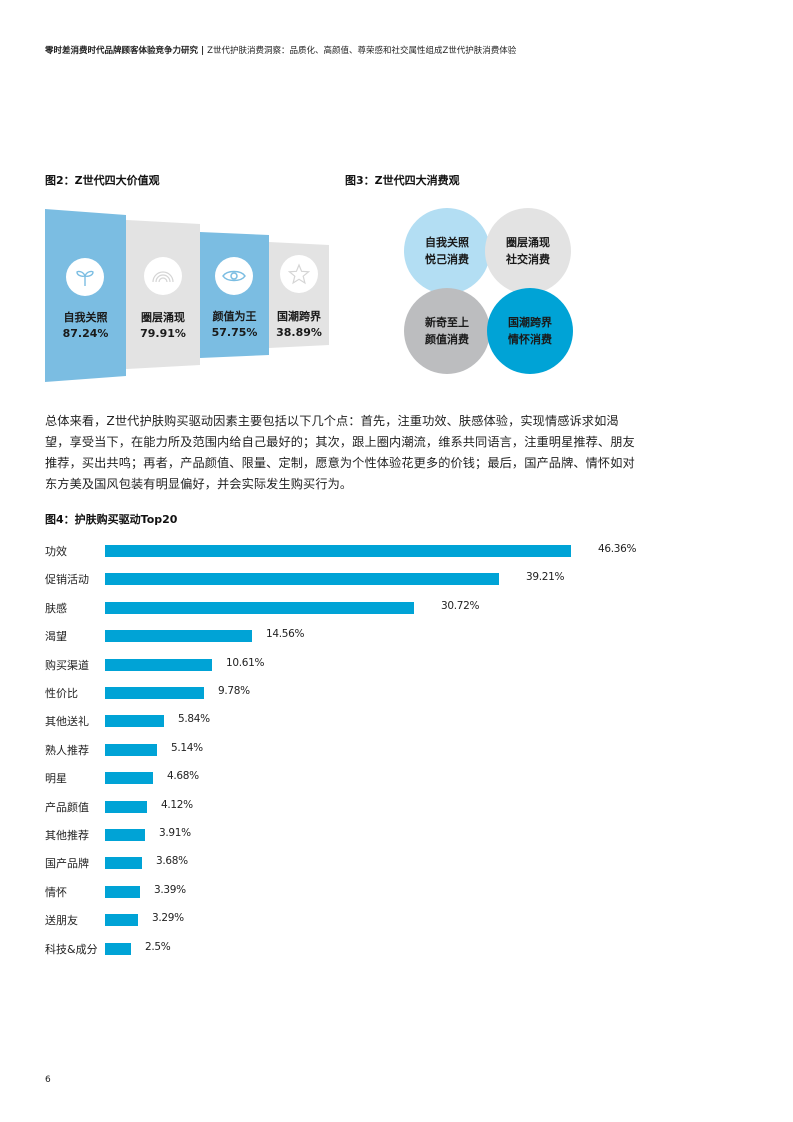  I want to click on figure4-title: 图4：护肤购买驱动Top20, so click(111, 519).